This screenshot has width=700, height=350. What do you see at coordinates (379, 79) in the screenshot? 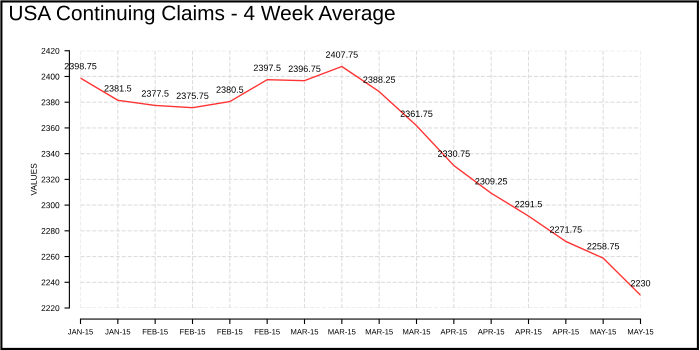
I see `data-label: 2388.25` at bounding box center [379, 79].